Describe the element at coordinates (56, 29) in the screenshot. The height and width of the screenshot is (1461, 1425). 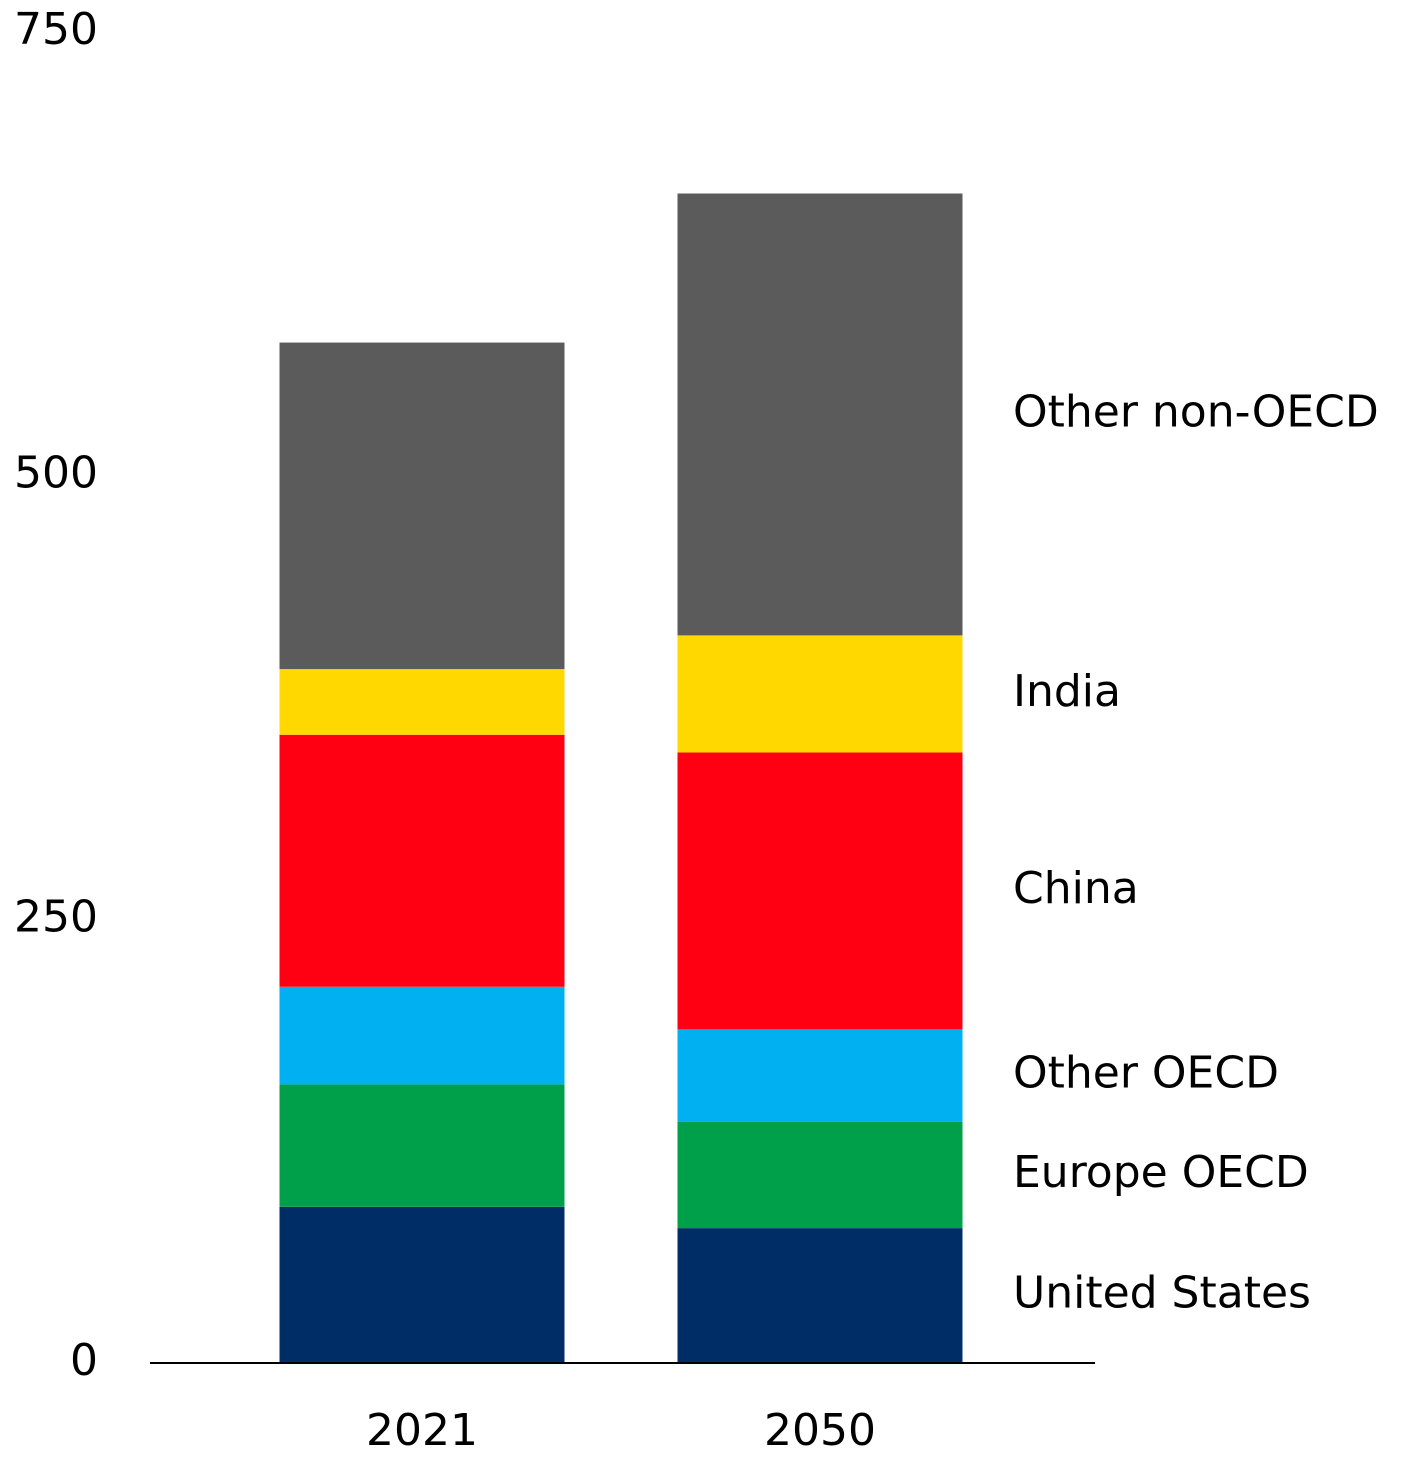
I see `y-tick-label: 750` at that location.